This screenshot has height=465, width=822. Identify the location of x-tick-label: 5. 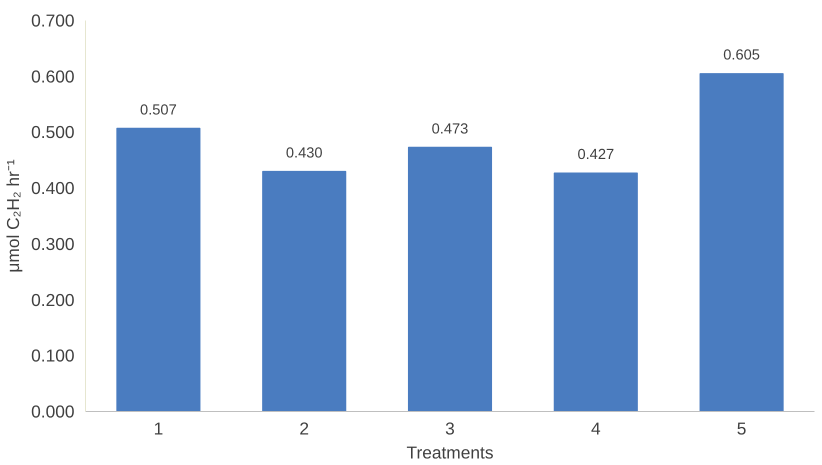
(741, 428).